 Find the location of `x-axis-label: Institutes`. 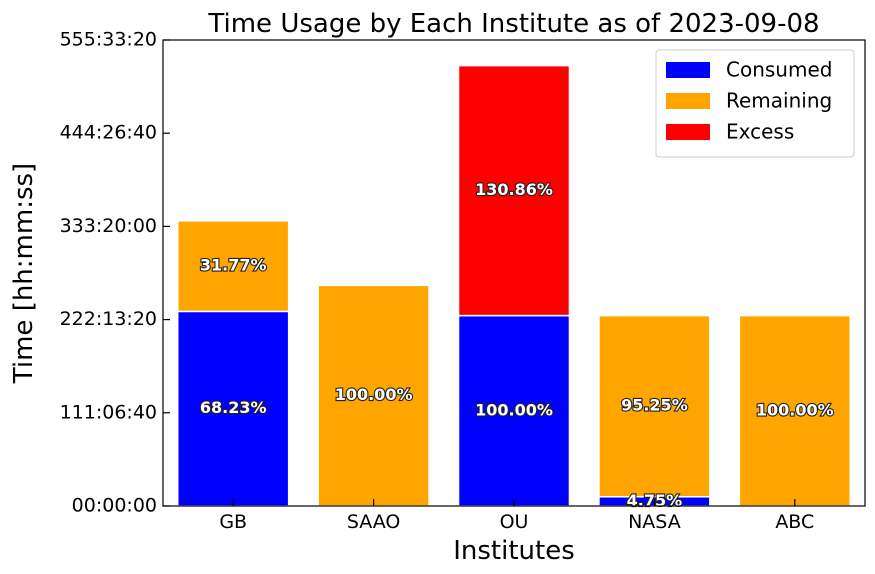

x-axis-label: Institutes is located at coordinates (514, 551).